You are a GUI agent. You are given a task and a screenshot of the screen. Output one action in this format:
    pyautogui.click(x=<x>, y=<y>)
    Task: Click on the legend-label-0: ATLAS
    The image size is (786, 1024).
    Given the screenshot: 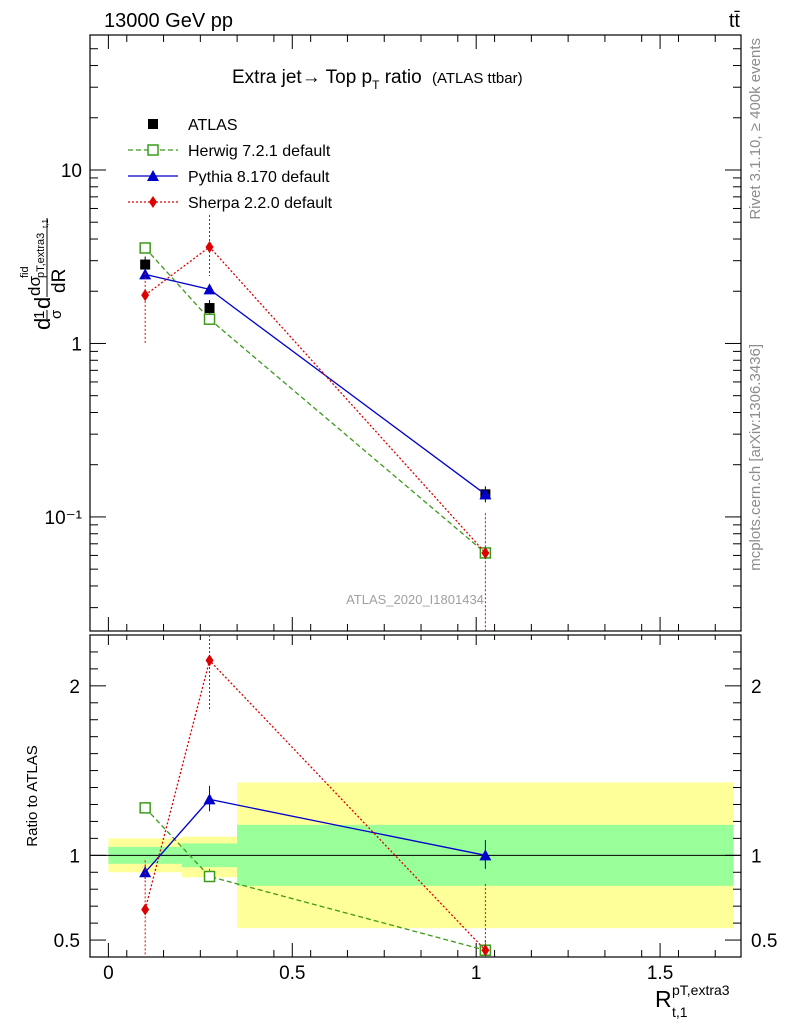 What is the action you would take?
    pyautogui.click(x=213, y=125)
    